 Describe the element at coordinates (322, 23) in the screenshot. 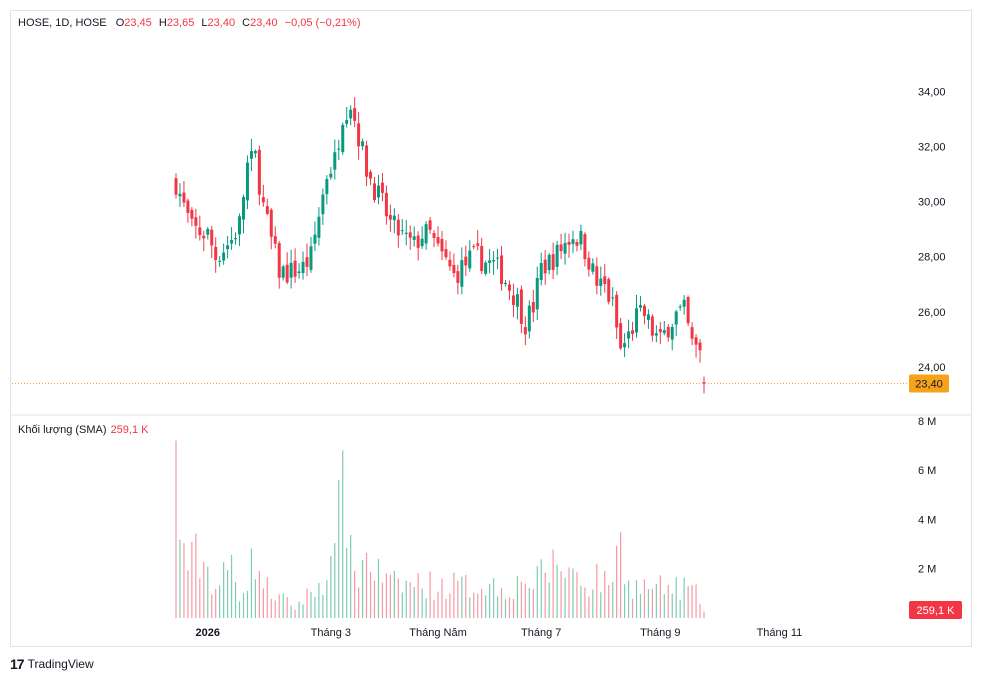

I see `change-value: −0,05 (−0,21%)` at that location.